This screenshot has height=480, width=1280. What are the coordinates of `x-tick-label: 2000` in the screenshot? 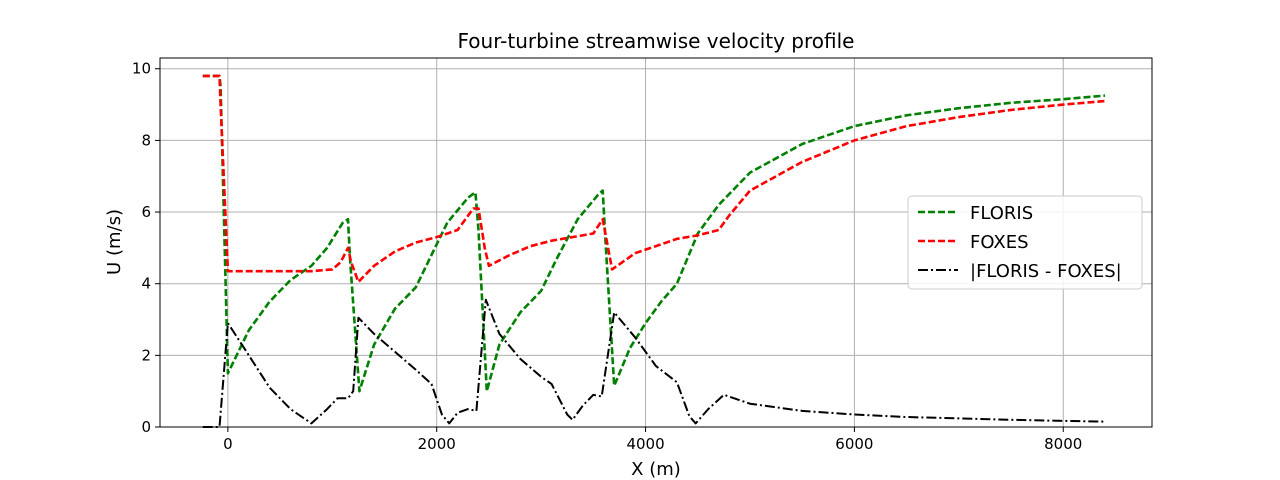 It's located at (437, 444).